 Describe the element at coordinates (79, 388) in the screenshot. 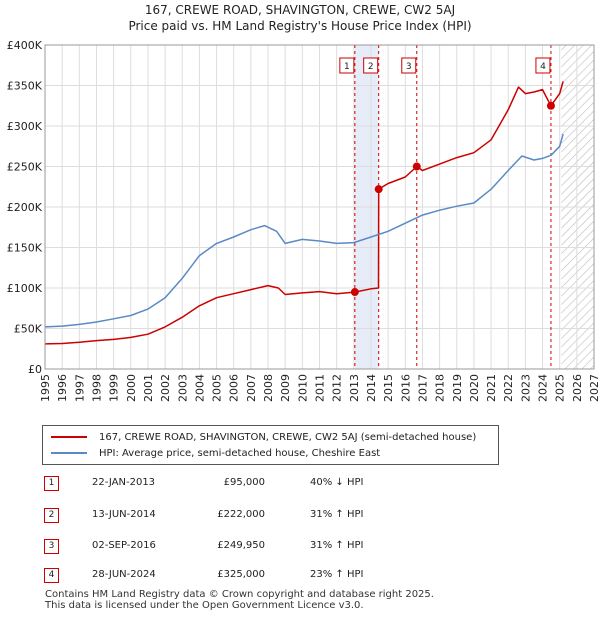

I see `x-tick-label: 1997` at that location.